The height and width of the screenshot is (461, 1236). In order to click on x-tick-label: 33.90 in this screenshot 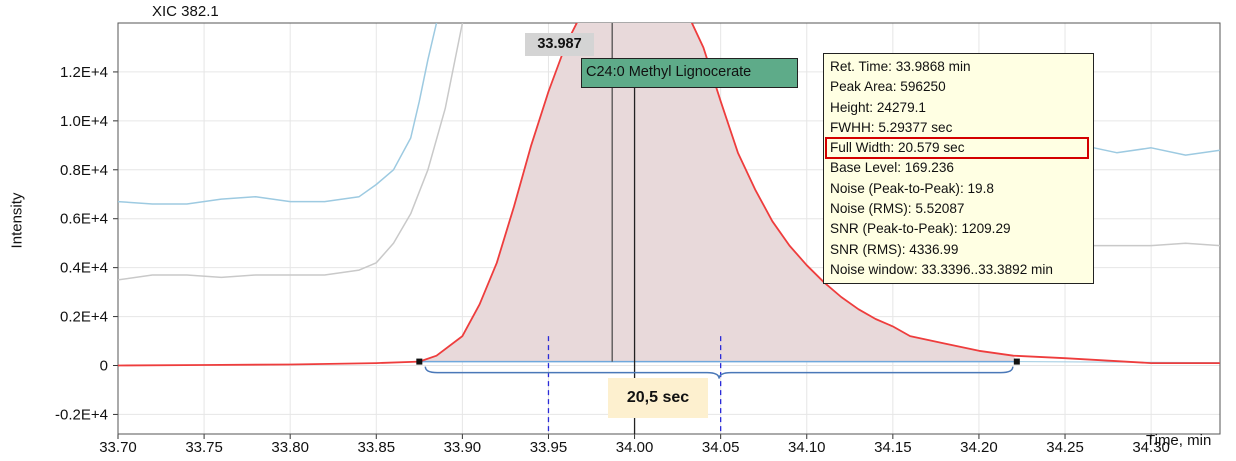, I will do `click(463, 447)`.